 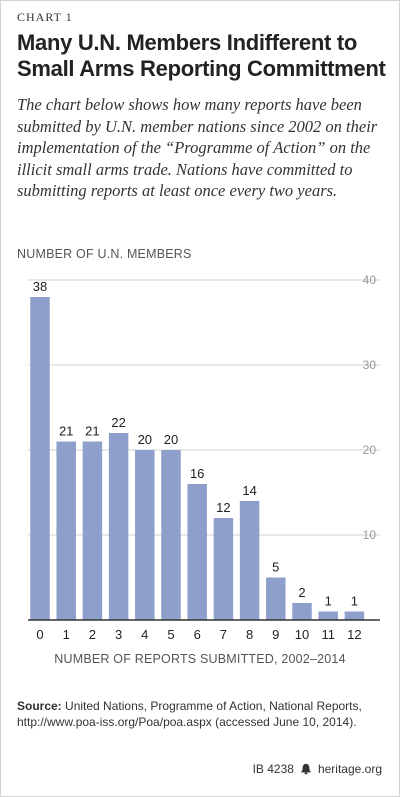 What do you see at coordinates (306, 769) in the screenshot?
I see `liberty-bell-icon` at bounding box center [306, 769].